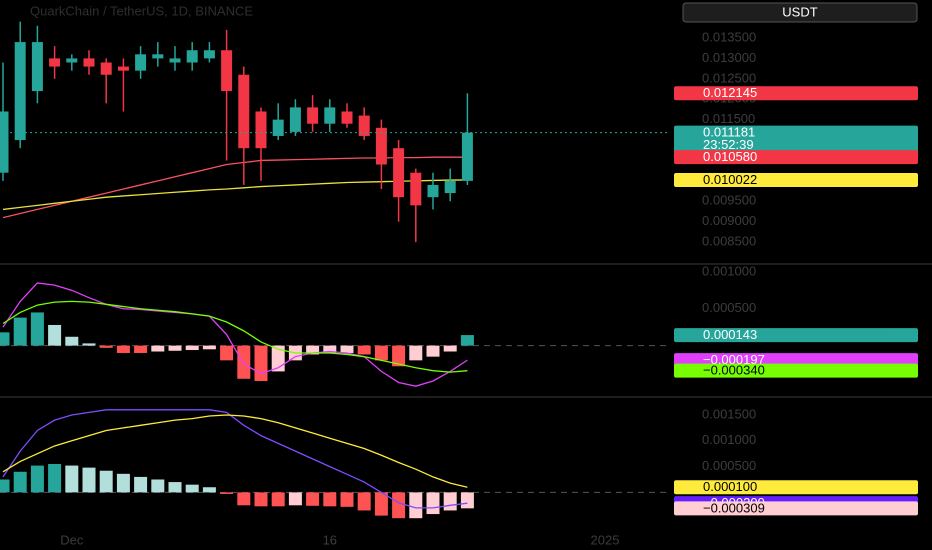 Image resolution: width=932 pixels, height=550 pixels. I want to click on currency-label: USDT, so click(799, 11).